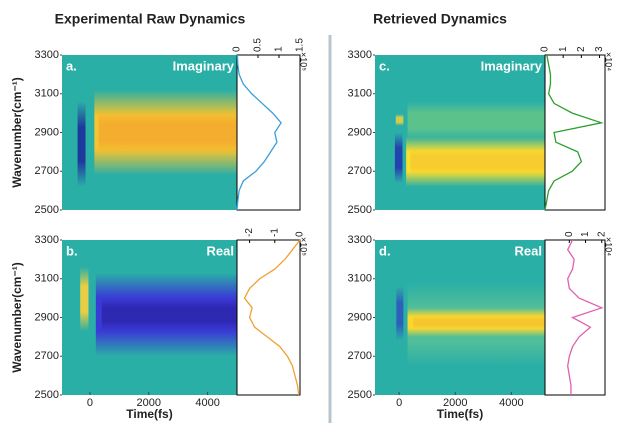 This screenshot has width=620, height=428. I want to click on panel-label: d., so click(385, 250).